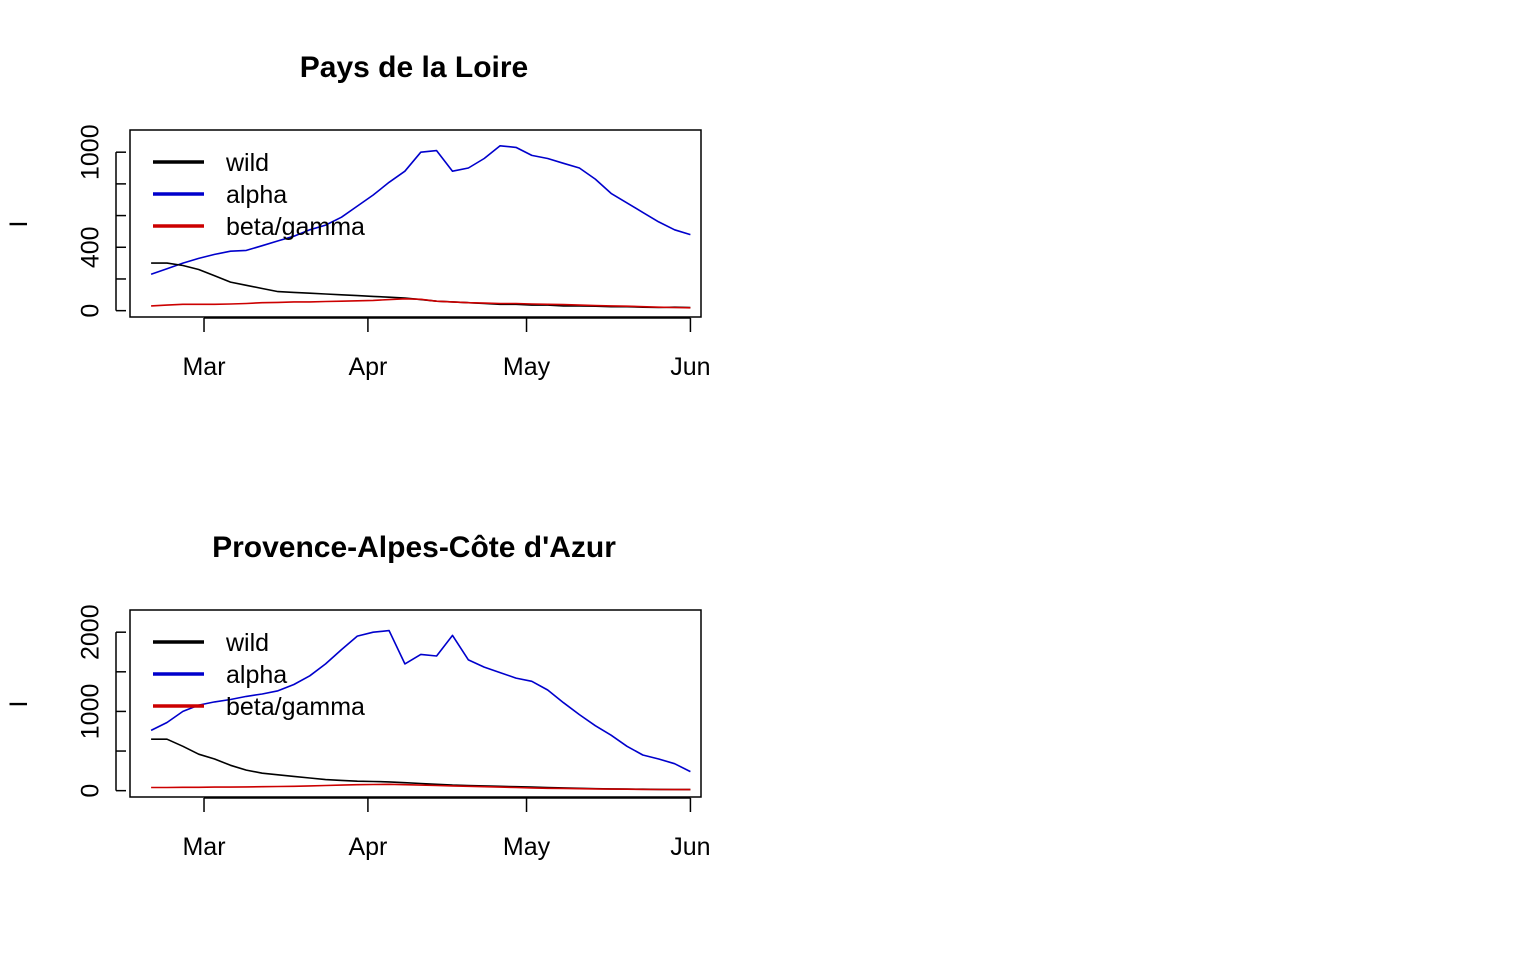  Describe the element at coordinates (91, 247) in the screenshot. I see `y-tick-label: 400` at that location.